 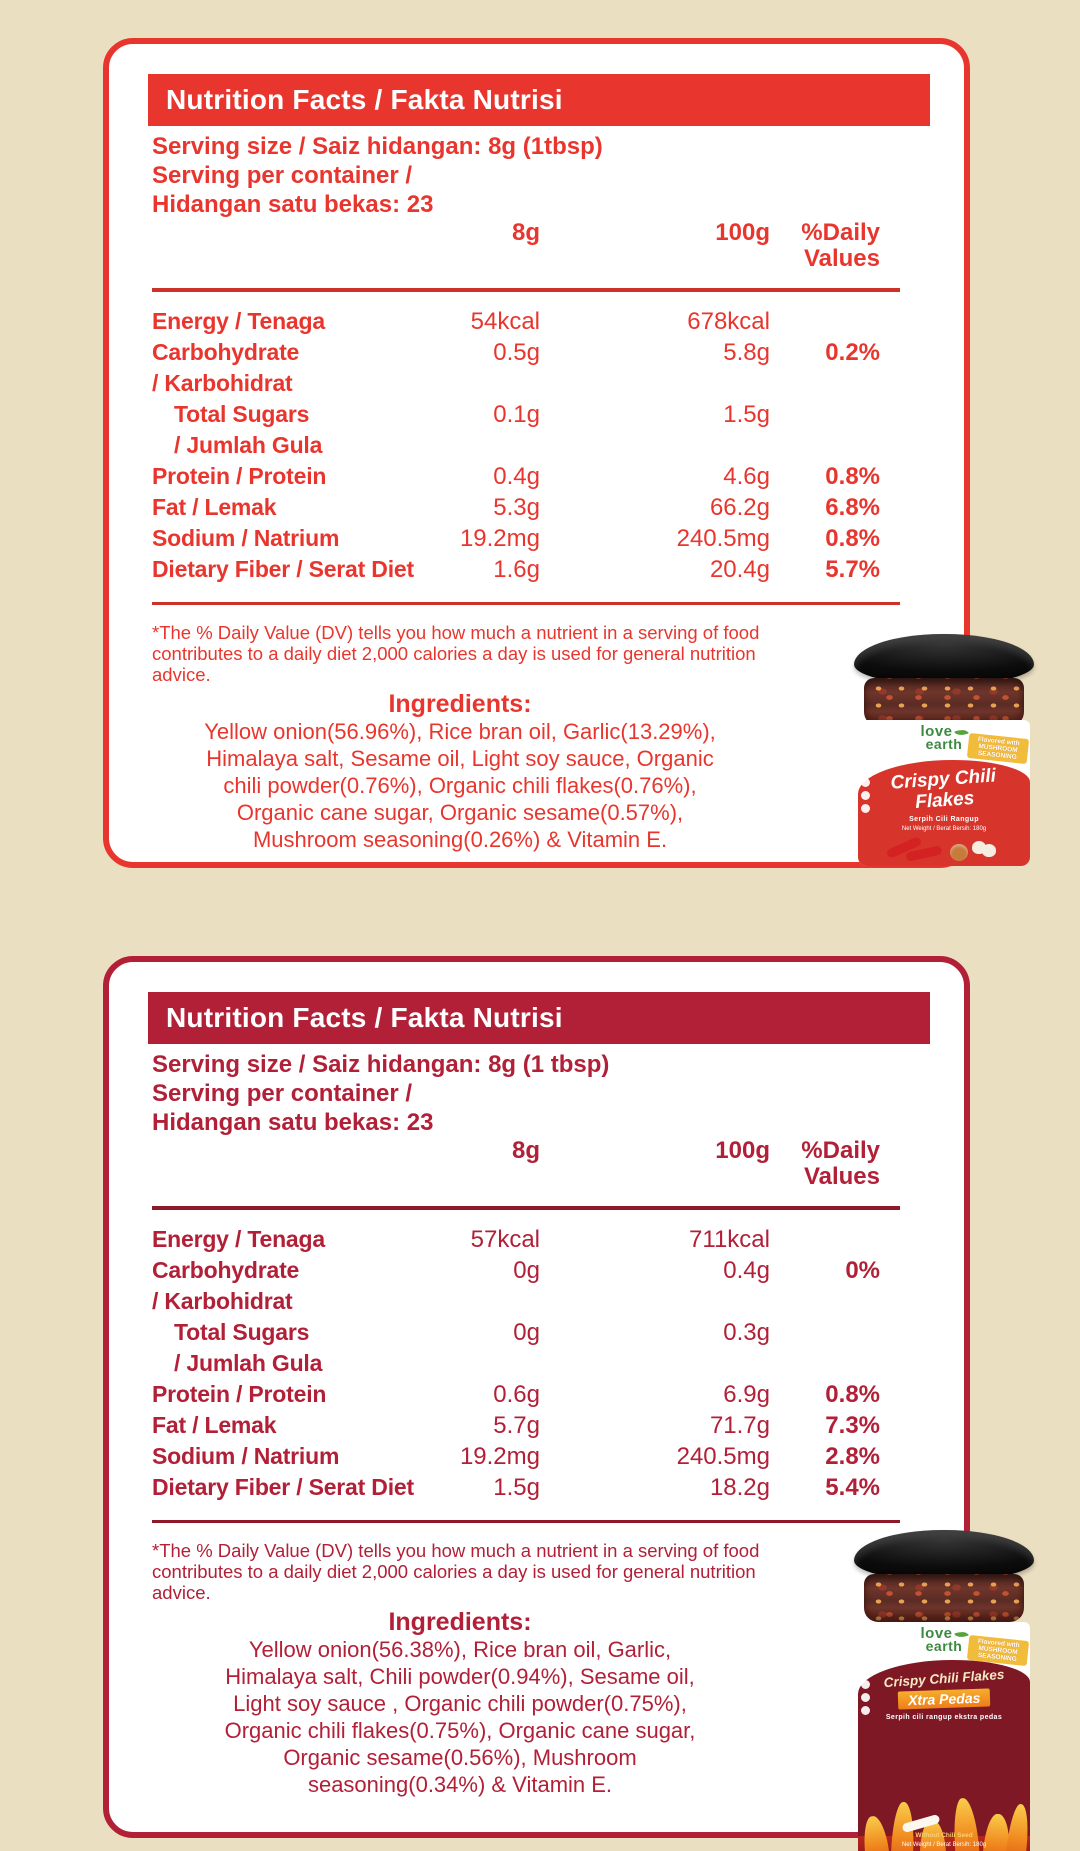 I want to click on value-100g: 1.5g, so click(x=746, y=414).